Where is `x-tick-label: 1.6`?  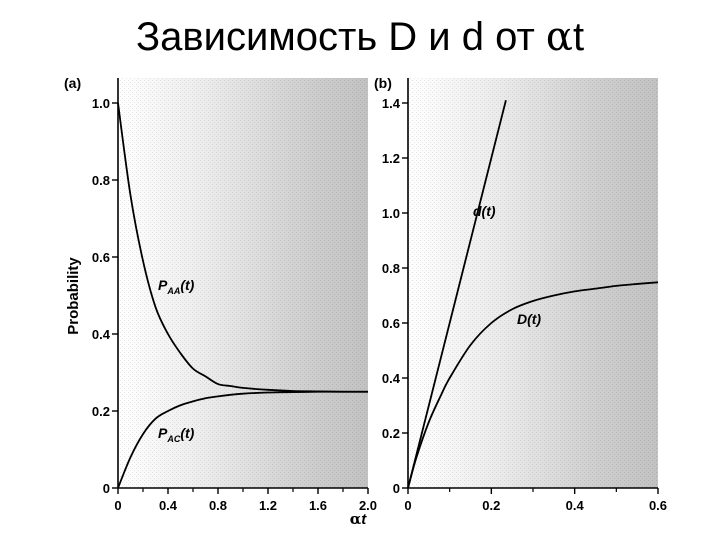 x-tick-label: 1.6 is located at coordinates (318, 505).